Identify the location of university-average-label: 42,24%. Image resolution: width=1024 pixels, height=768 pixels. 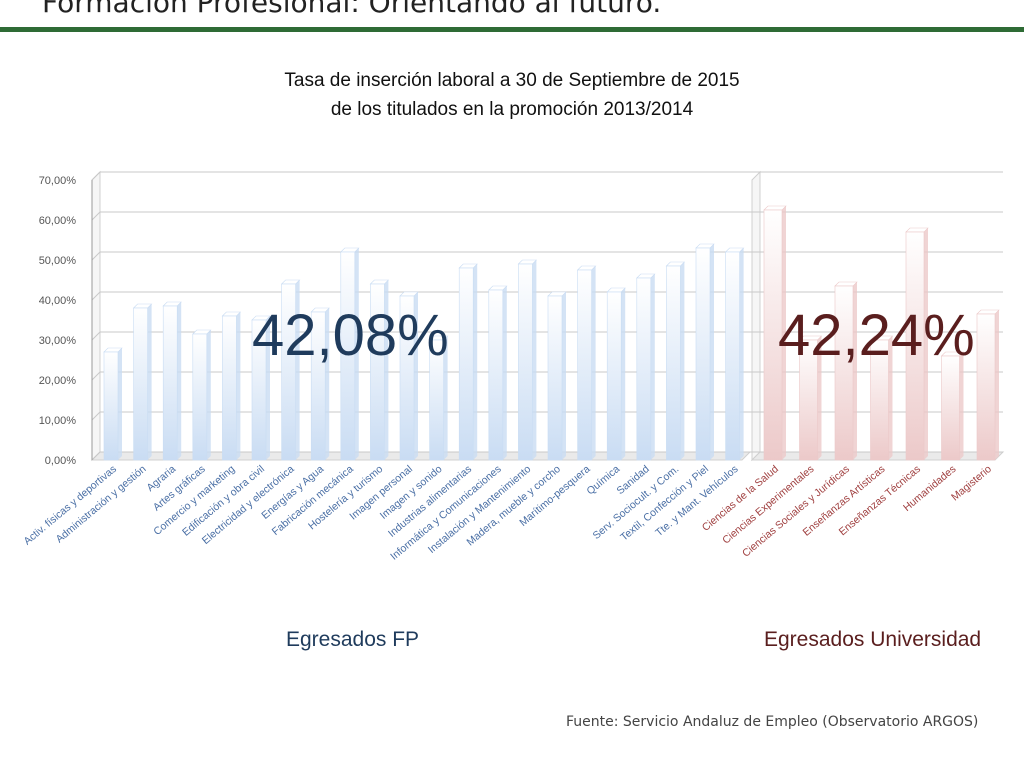
(876, 335).